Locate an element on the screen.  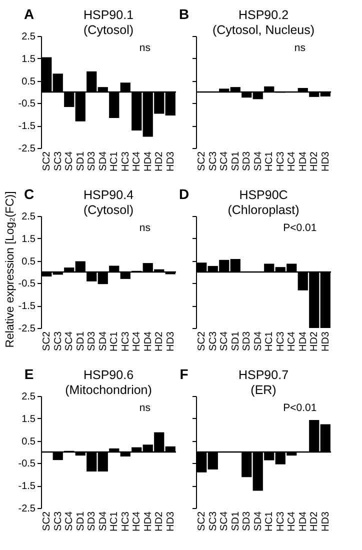
chart-subtitle: (Cytosol, Nucleus) is located at coordinates (263, 30).